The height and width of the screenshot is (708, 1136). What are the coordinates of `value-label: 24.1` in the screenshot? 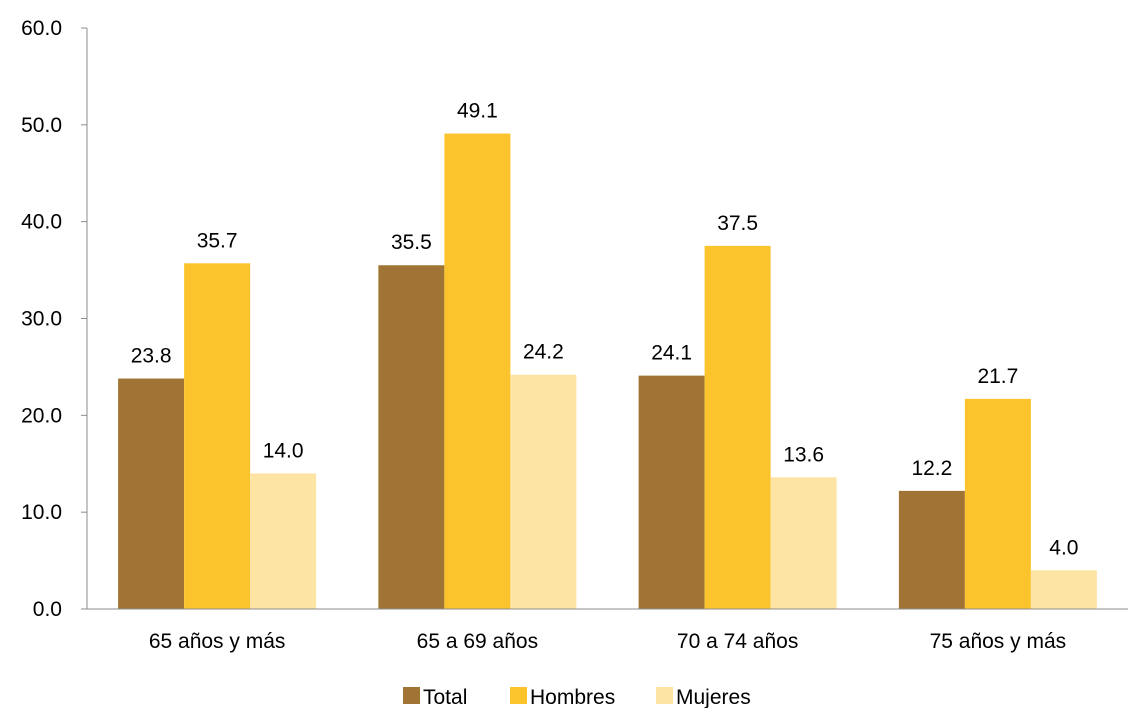 It's located at (671, 353).